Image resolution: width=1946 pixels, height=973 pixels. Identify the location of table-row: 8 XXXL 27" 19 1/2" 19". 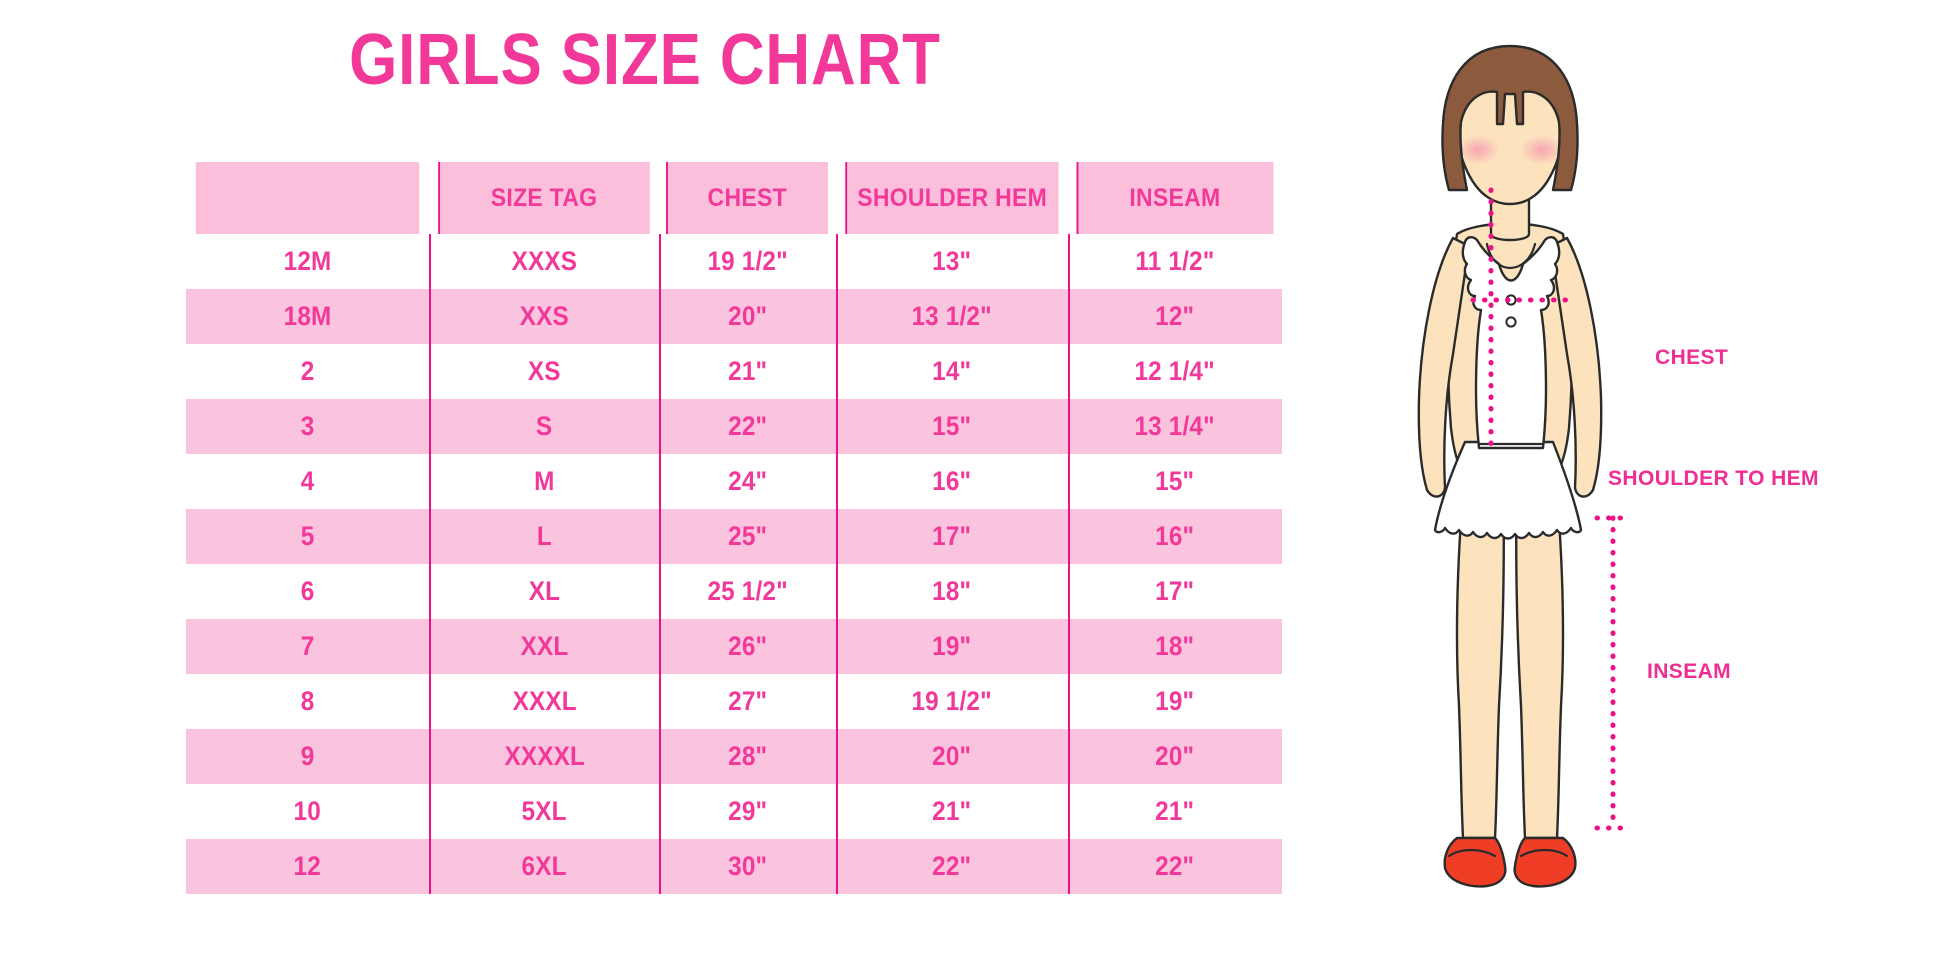
(734, 701).